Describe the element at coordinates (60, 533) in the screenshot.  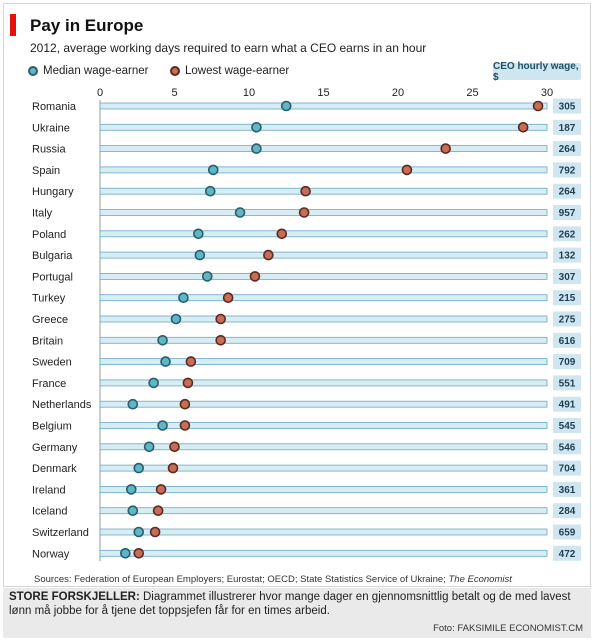
I see `country-label: Switzerland` at that location.